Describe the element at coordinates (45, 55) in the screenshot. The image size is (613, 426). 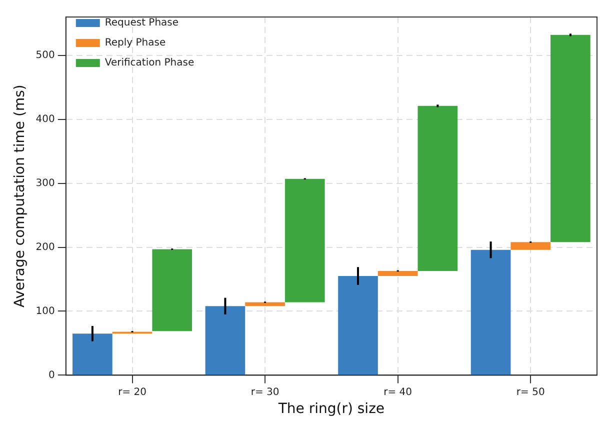
I see `y-tick-label: 500` at that location.